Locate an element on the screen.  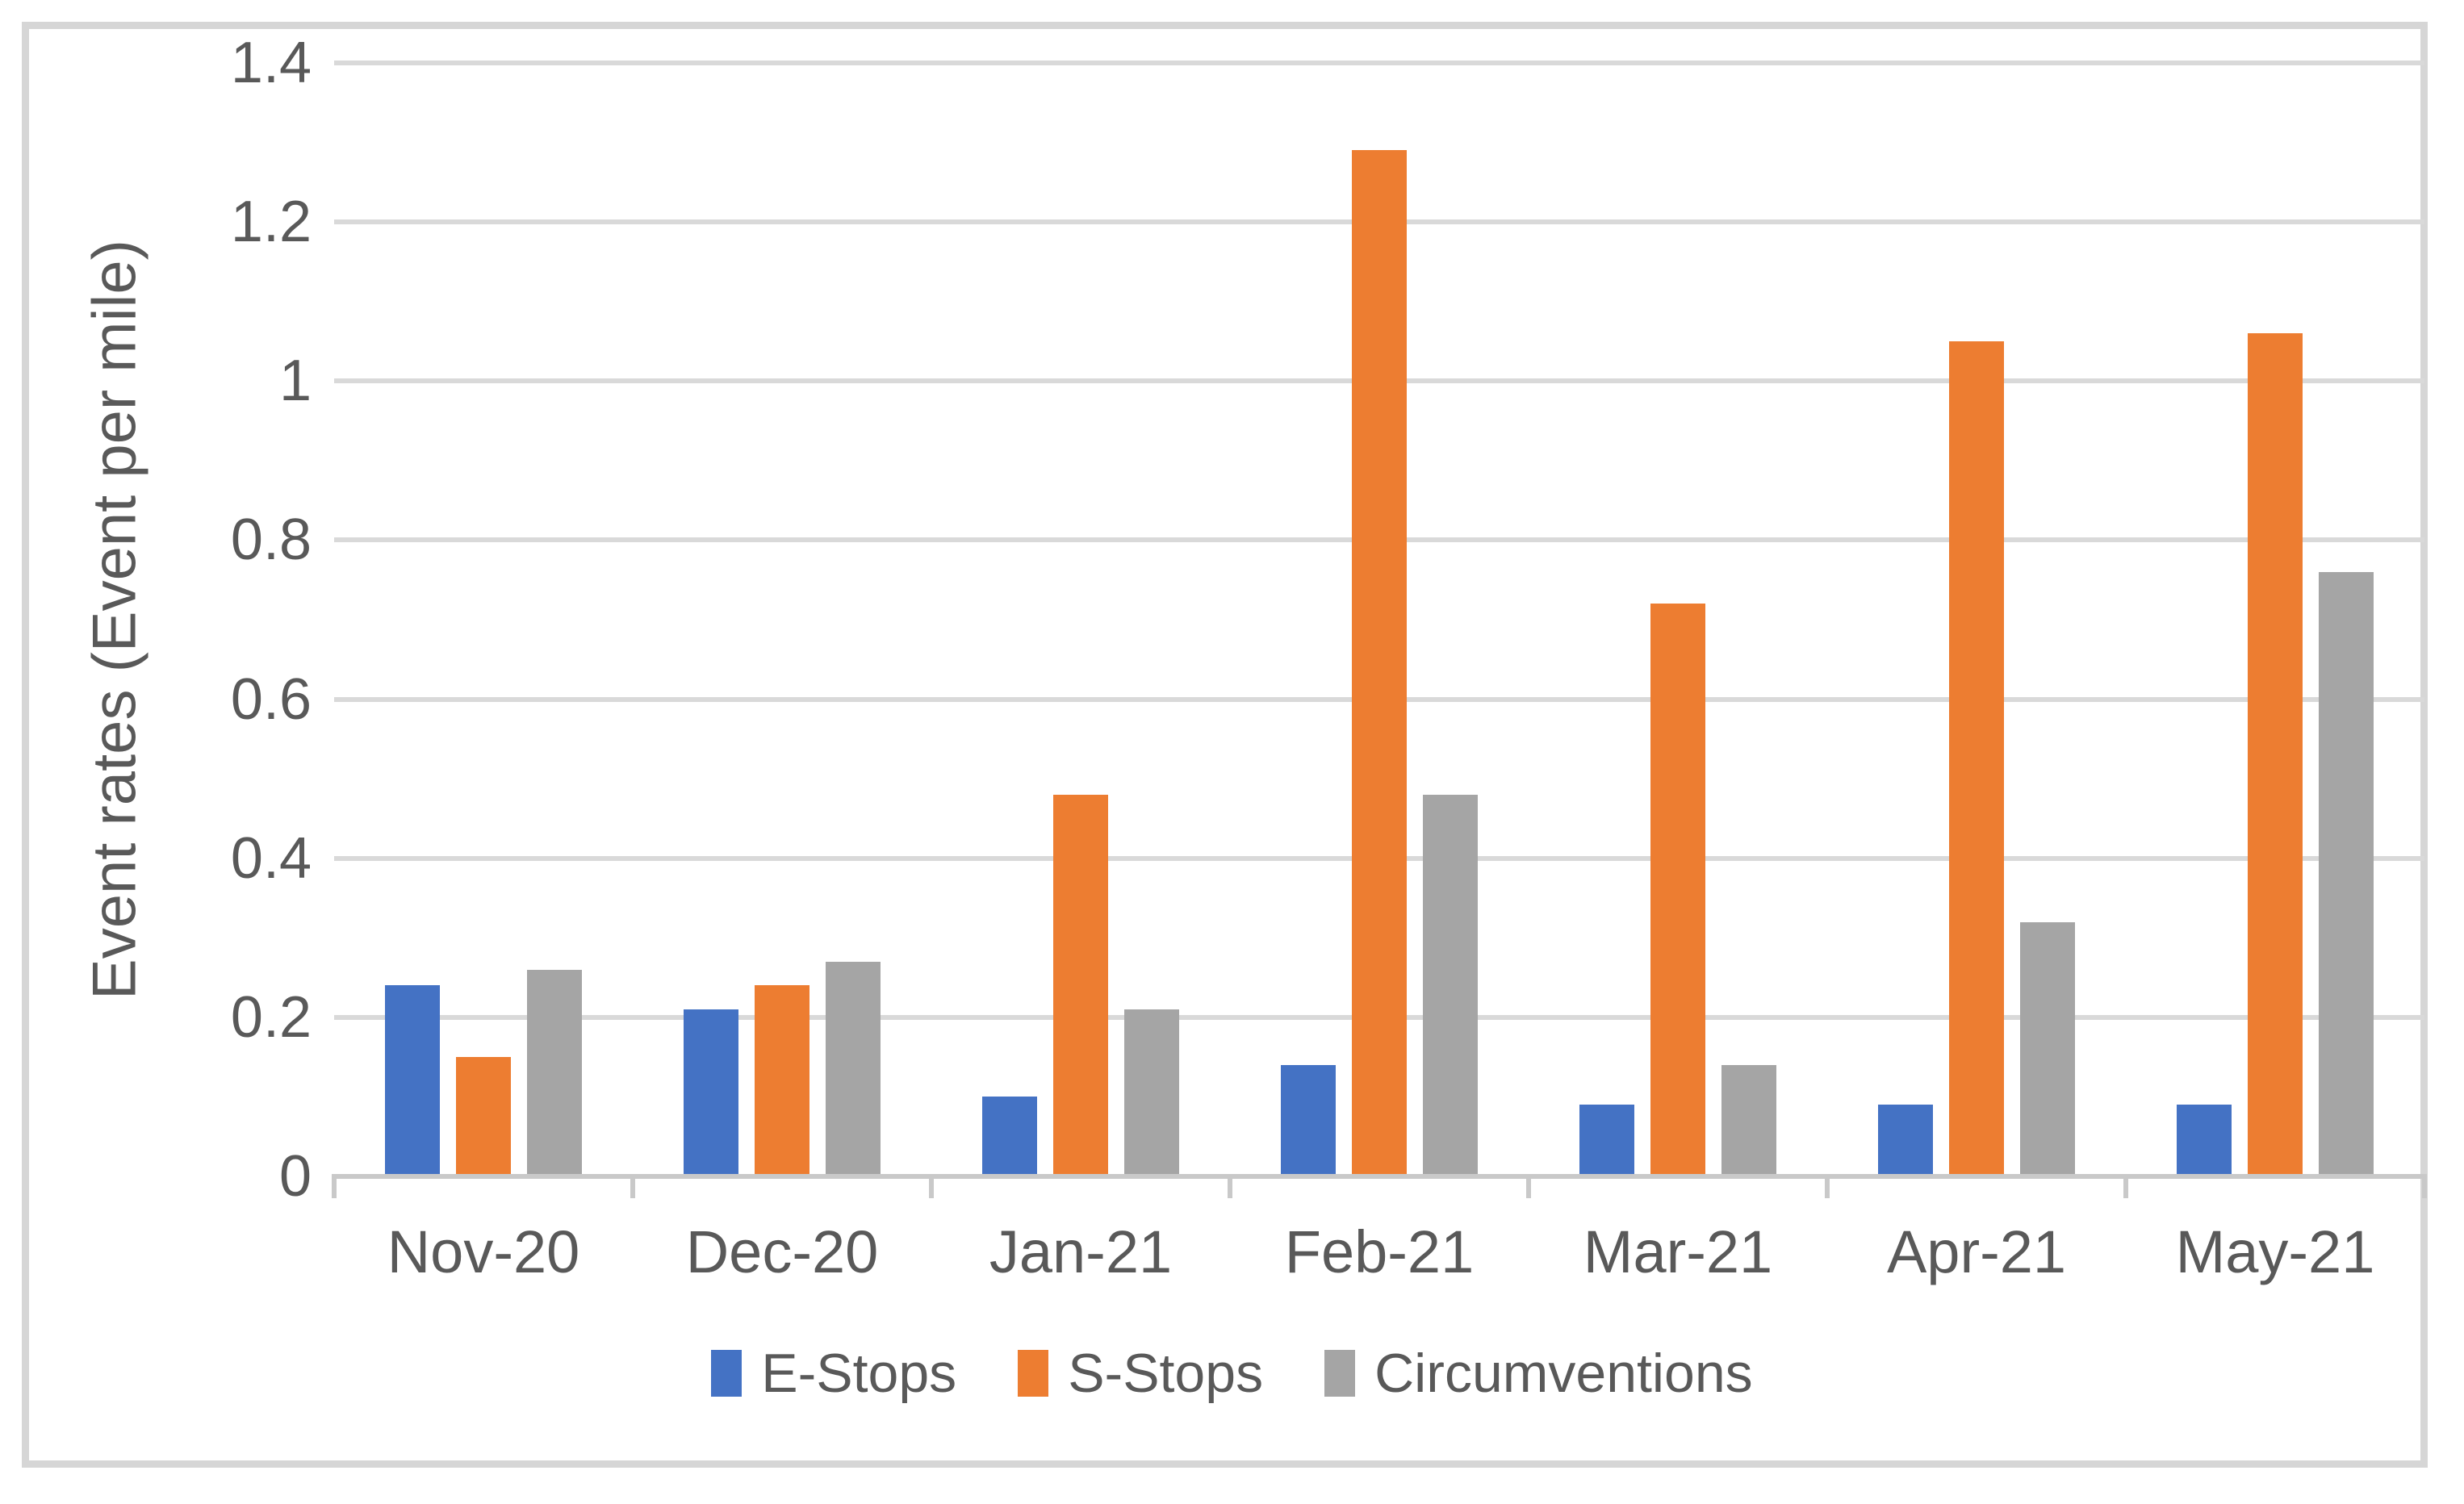
y-tick-label-0: 0 is located at coordinates (295, 1176).